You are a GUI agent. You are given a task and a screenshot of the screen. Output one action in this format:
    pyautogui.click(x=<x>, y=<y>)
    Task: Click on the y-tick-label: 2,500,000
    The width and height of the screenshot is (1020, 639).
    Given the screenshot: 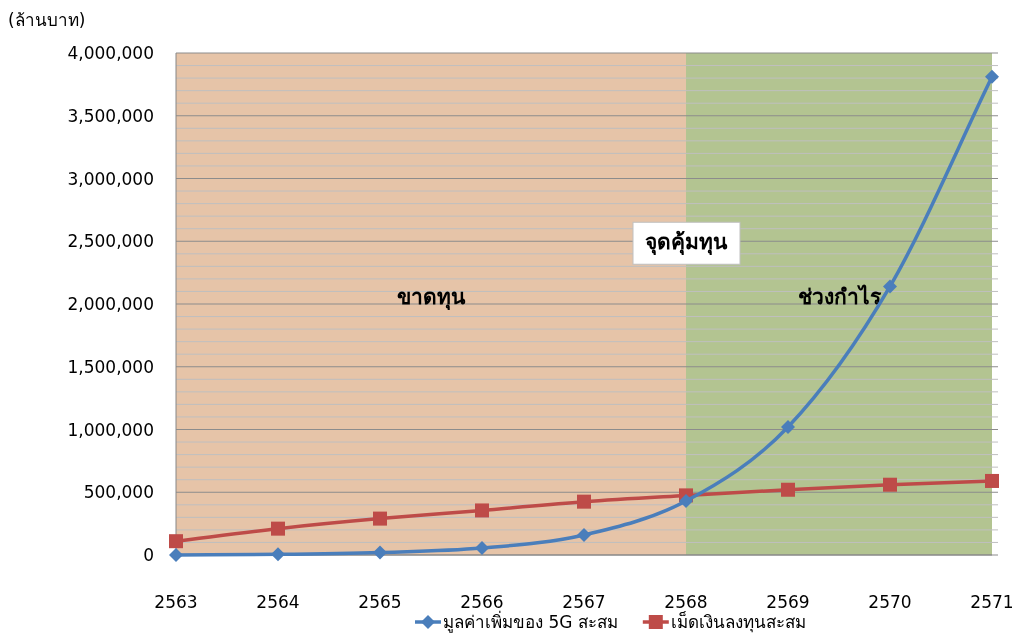 What is the action you would take?
    pyautogui.click(x=110, y=241)
    